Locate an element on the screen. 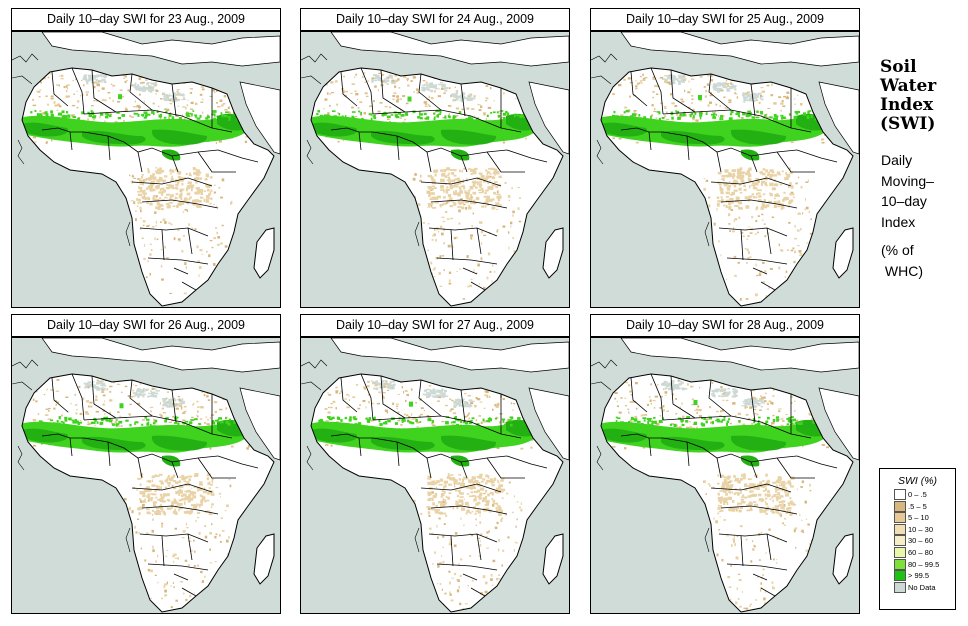  index-subtitle-line: 10–day is located at coordinates (904, 201).